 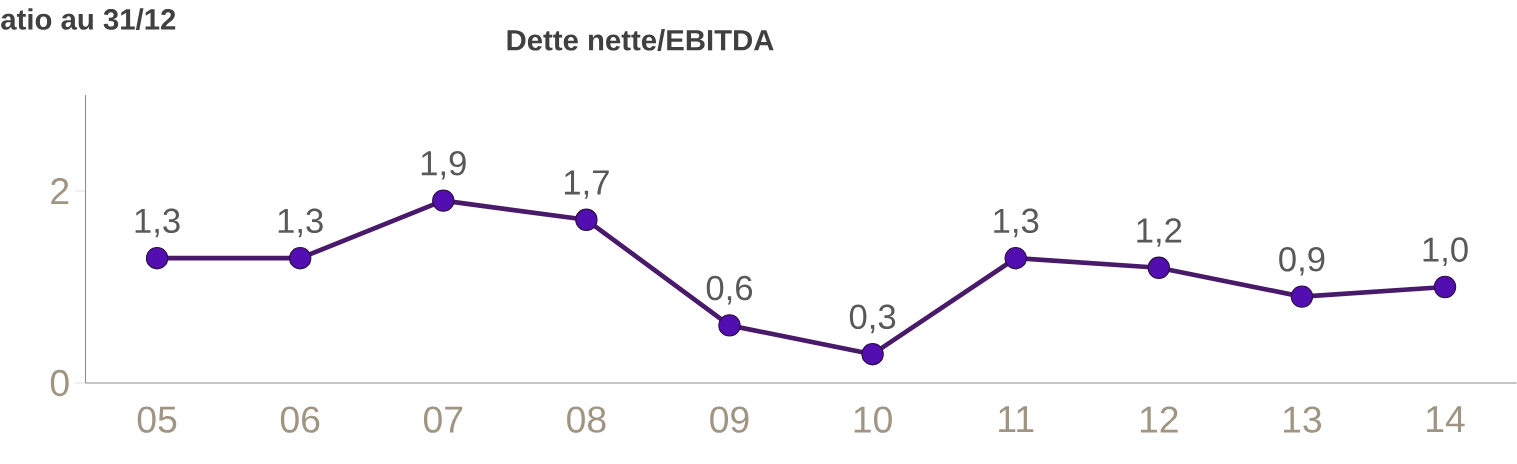 What do you see at coordinates (729, 290) in the screenshot?
I see `data-label: 0,6` at bounding box center [729, 290].